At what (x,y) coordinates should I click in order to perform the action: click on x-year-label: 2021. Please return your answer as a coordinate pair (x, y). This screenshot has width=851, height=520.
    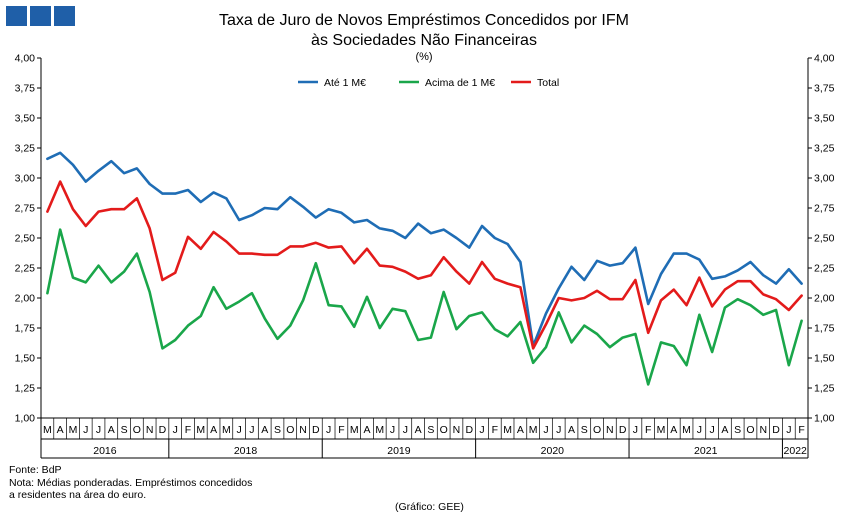
    Looking at the image, I should click on (706, 451).